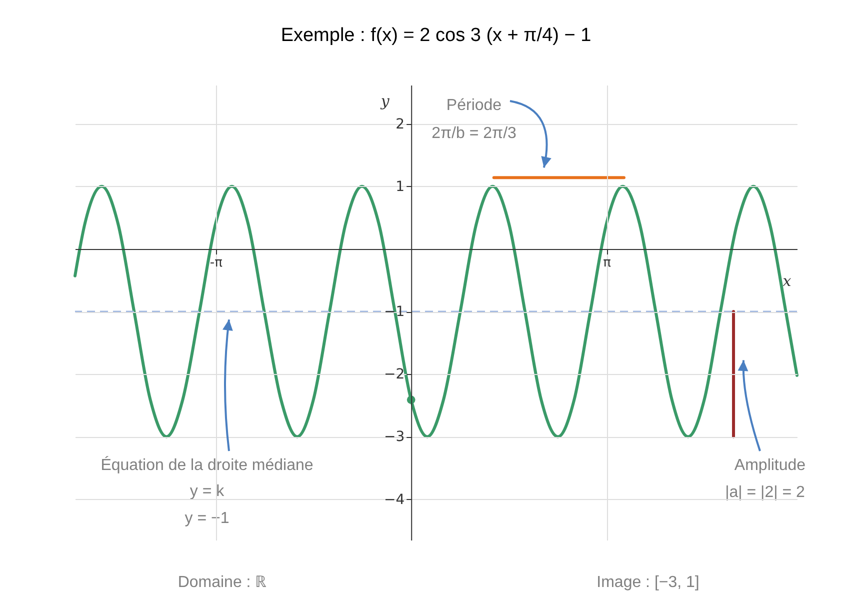 Image resolution: width=858 pixels, height=613 pixels. What do you see at coordinates (474, 105) in the screenshot?
I see `annotation: Période` at bounding box center [474, 105].